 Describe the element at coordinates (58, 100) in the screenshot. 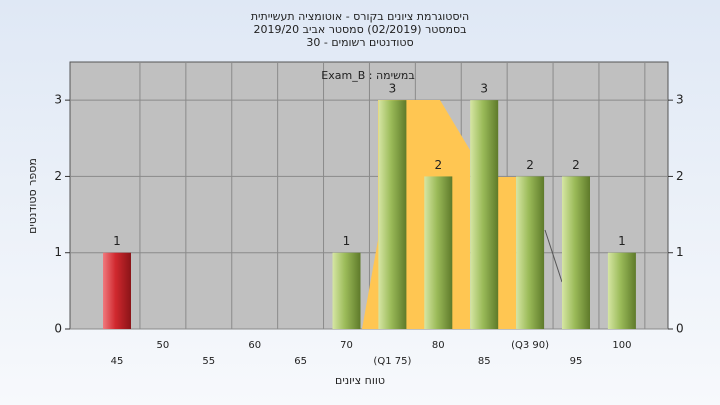

I see `y-tick-label: 3` at that location.